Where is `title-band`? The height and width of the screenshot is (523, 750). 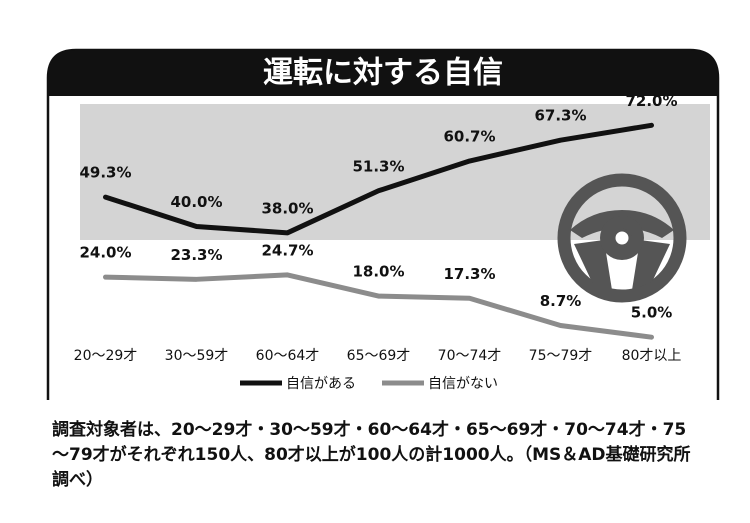 title-band is located at coordinates (383, 73).